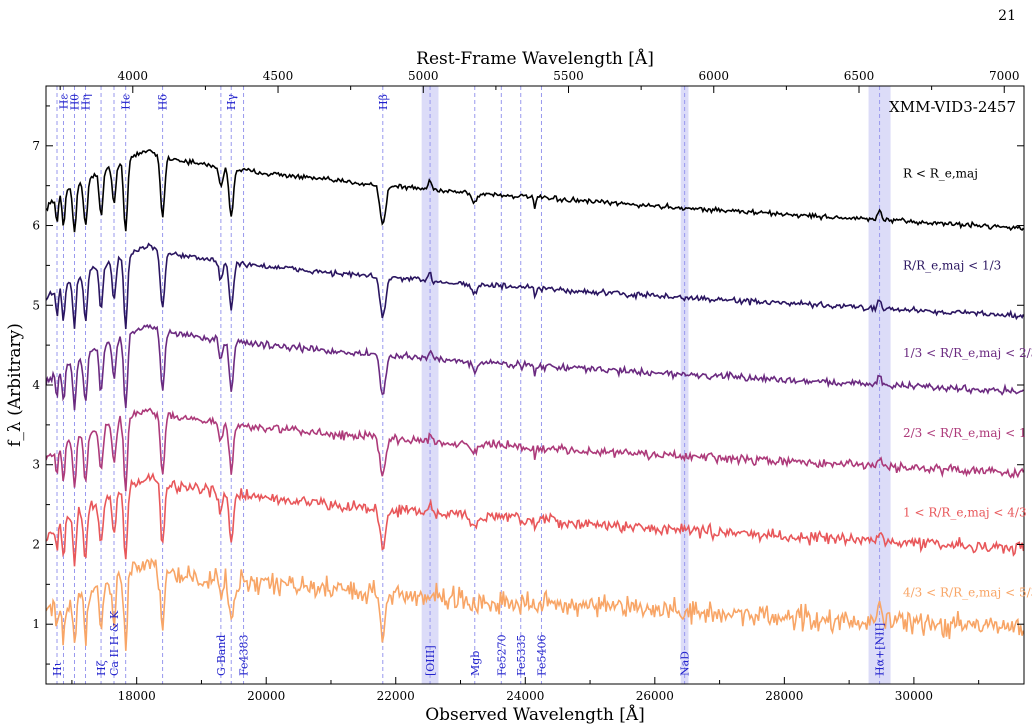 This screenshot has height=726, width=1032. I want to click on line-label: Hα+[NII], so click(880, 649).